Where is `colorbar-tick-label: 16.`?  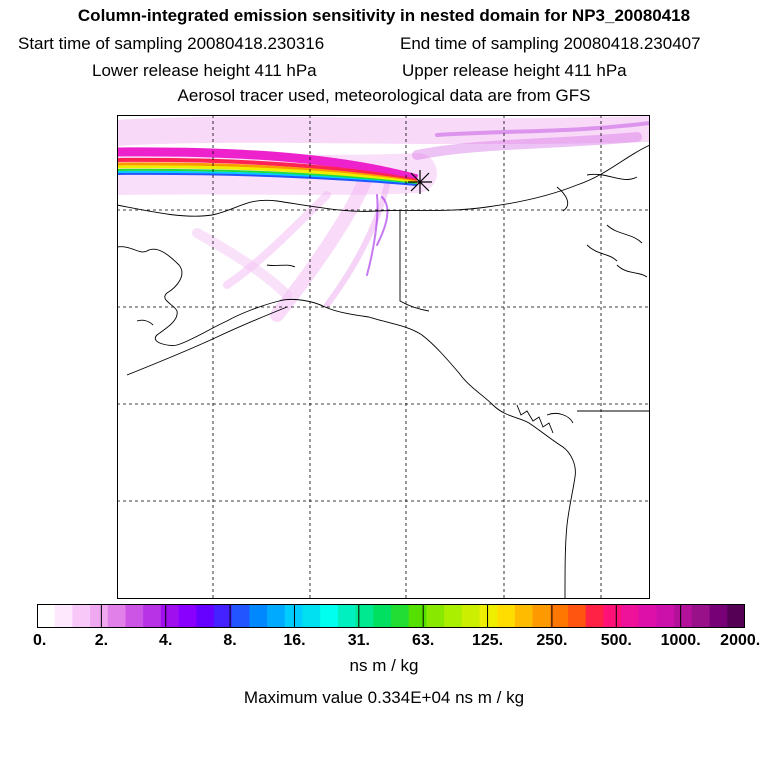
colorbar-tick-label: 16. is located at coordinates (294, 640).